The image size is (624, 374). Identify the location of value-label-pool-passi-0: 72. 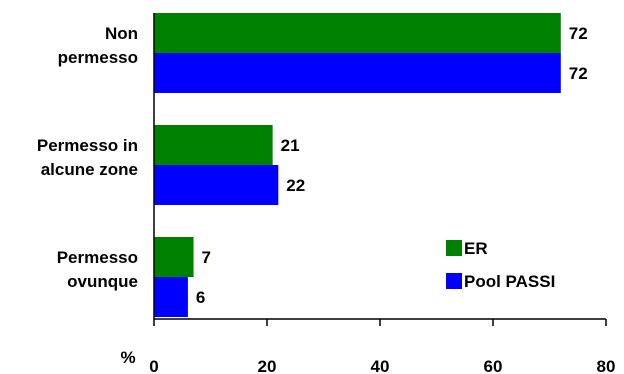
(578, 73).